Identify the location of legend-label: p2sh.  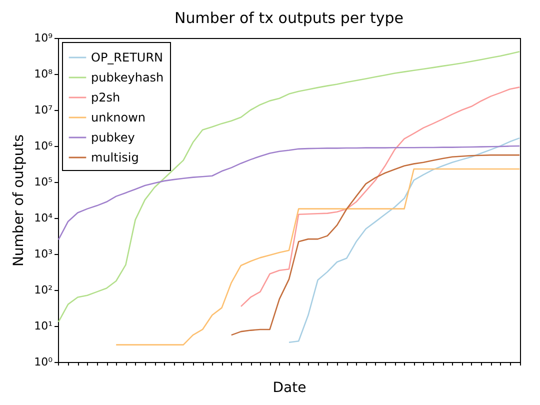
(105, 97).